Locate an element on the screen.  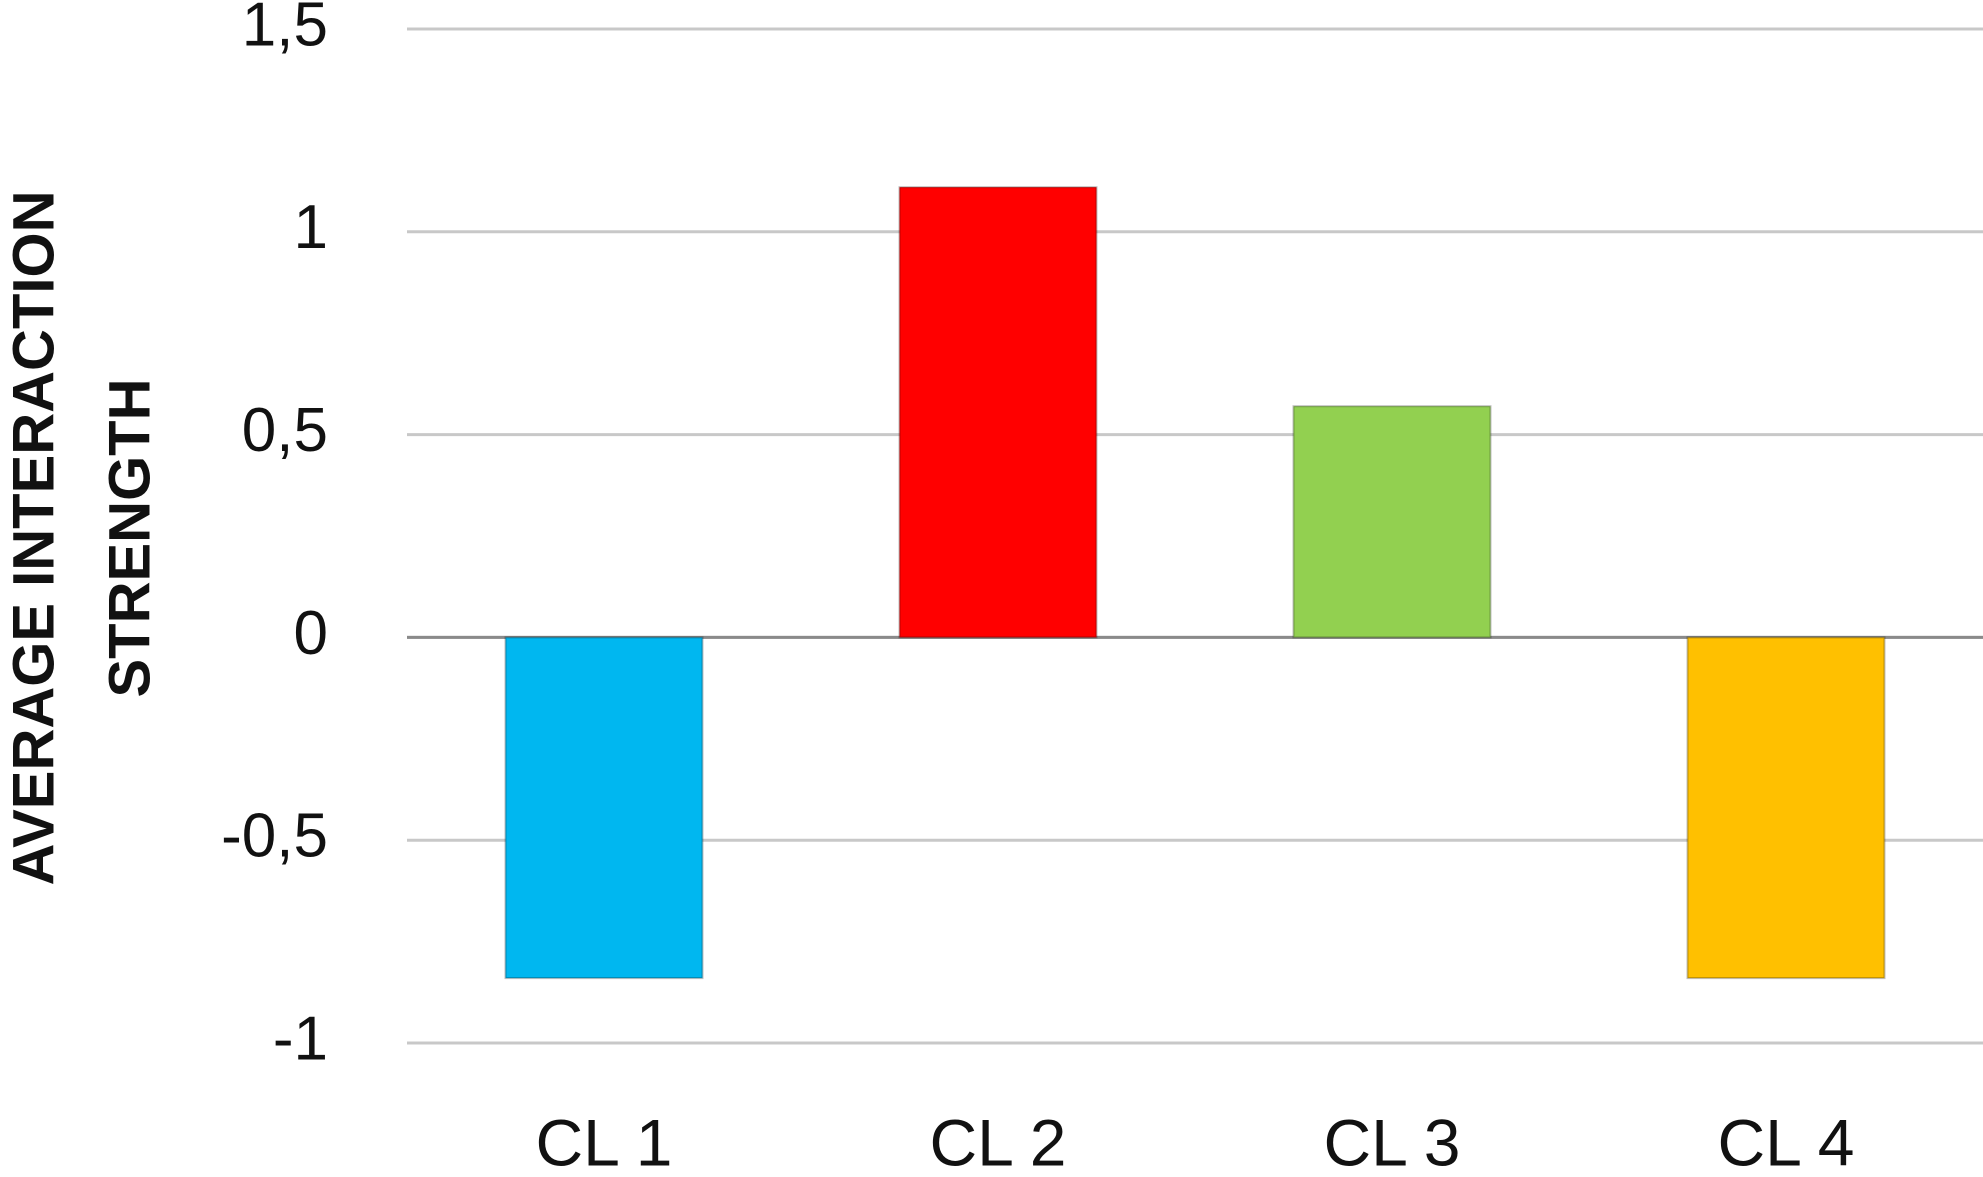
x-tick-label: CL 2 is located at coordinates (998, 1141).